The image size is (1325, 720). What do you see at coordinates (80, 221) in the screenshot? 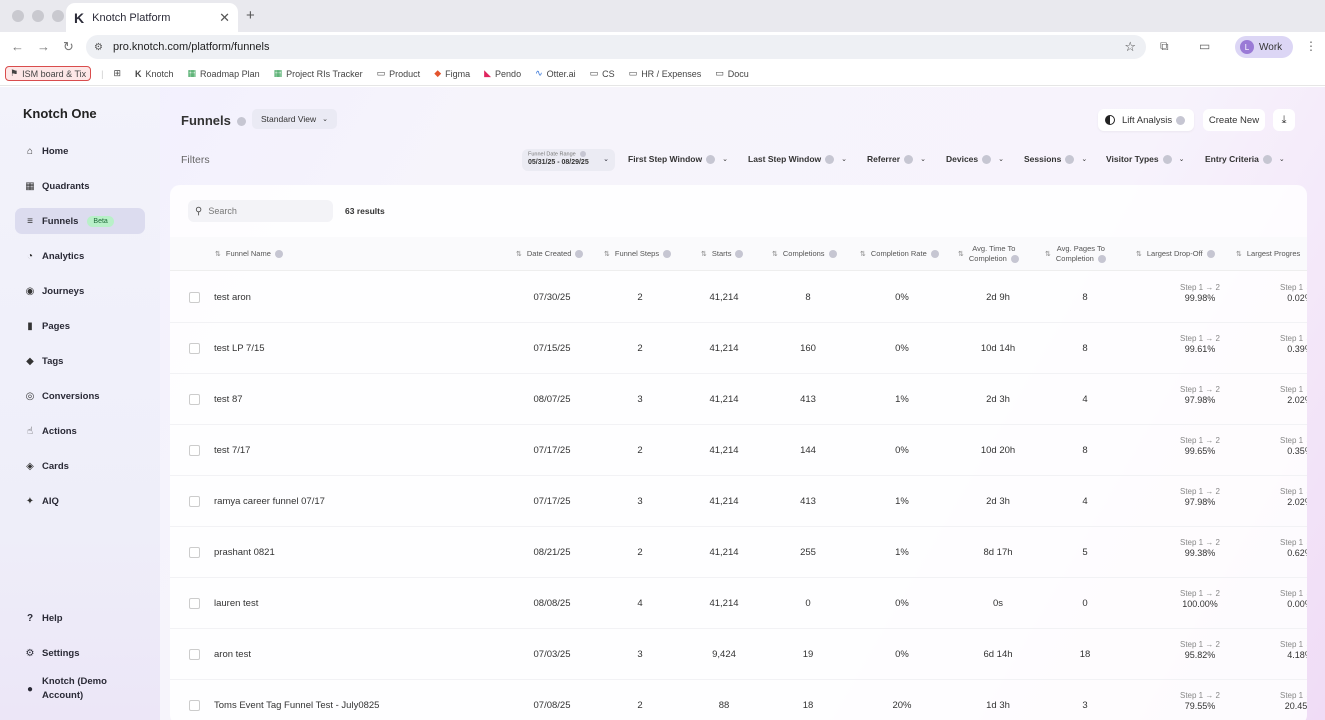
I see `sidebar-item-funnels: ≡ Funnels Beta` at bounding box center [80, 221].